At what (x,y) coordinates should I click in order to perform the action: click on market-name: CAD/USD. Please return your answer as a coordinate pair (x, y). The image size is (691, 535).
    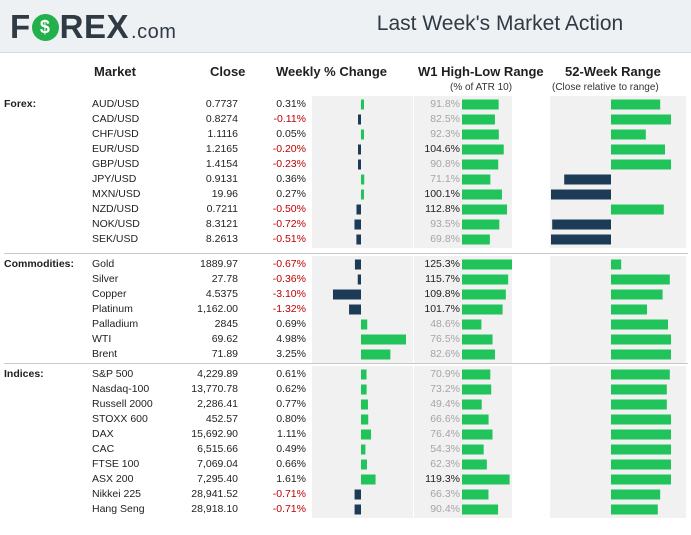
    Looking at the image, I should click on (116, 119).